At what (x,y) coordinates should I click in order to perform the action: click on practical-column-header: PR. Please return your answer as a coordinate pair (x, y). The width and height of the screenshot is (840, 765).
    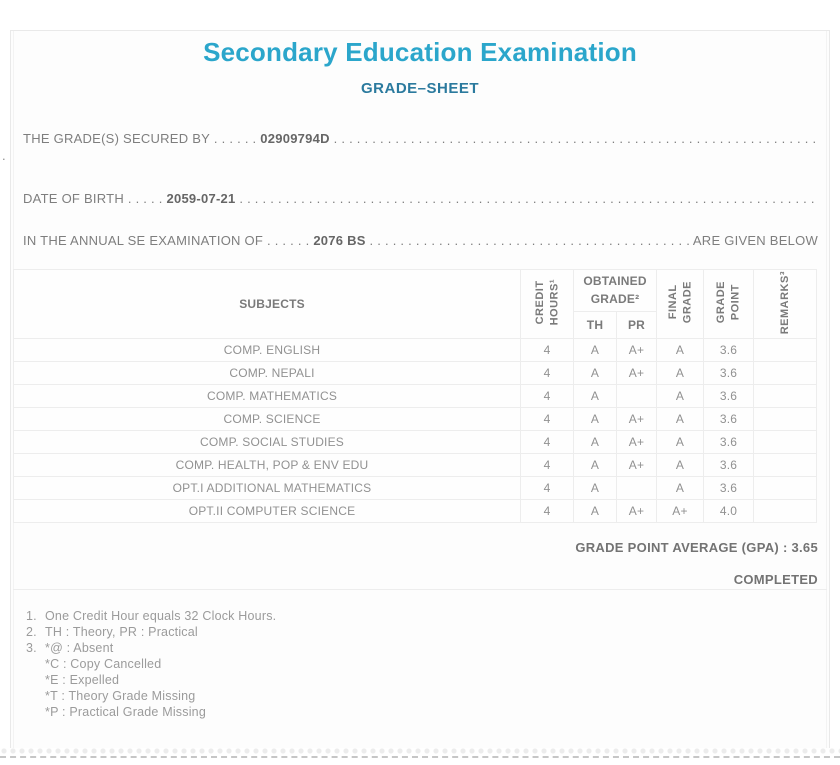
    Looking at the image, I should click on (636, 325).